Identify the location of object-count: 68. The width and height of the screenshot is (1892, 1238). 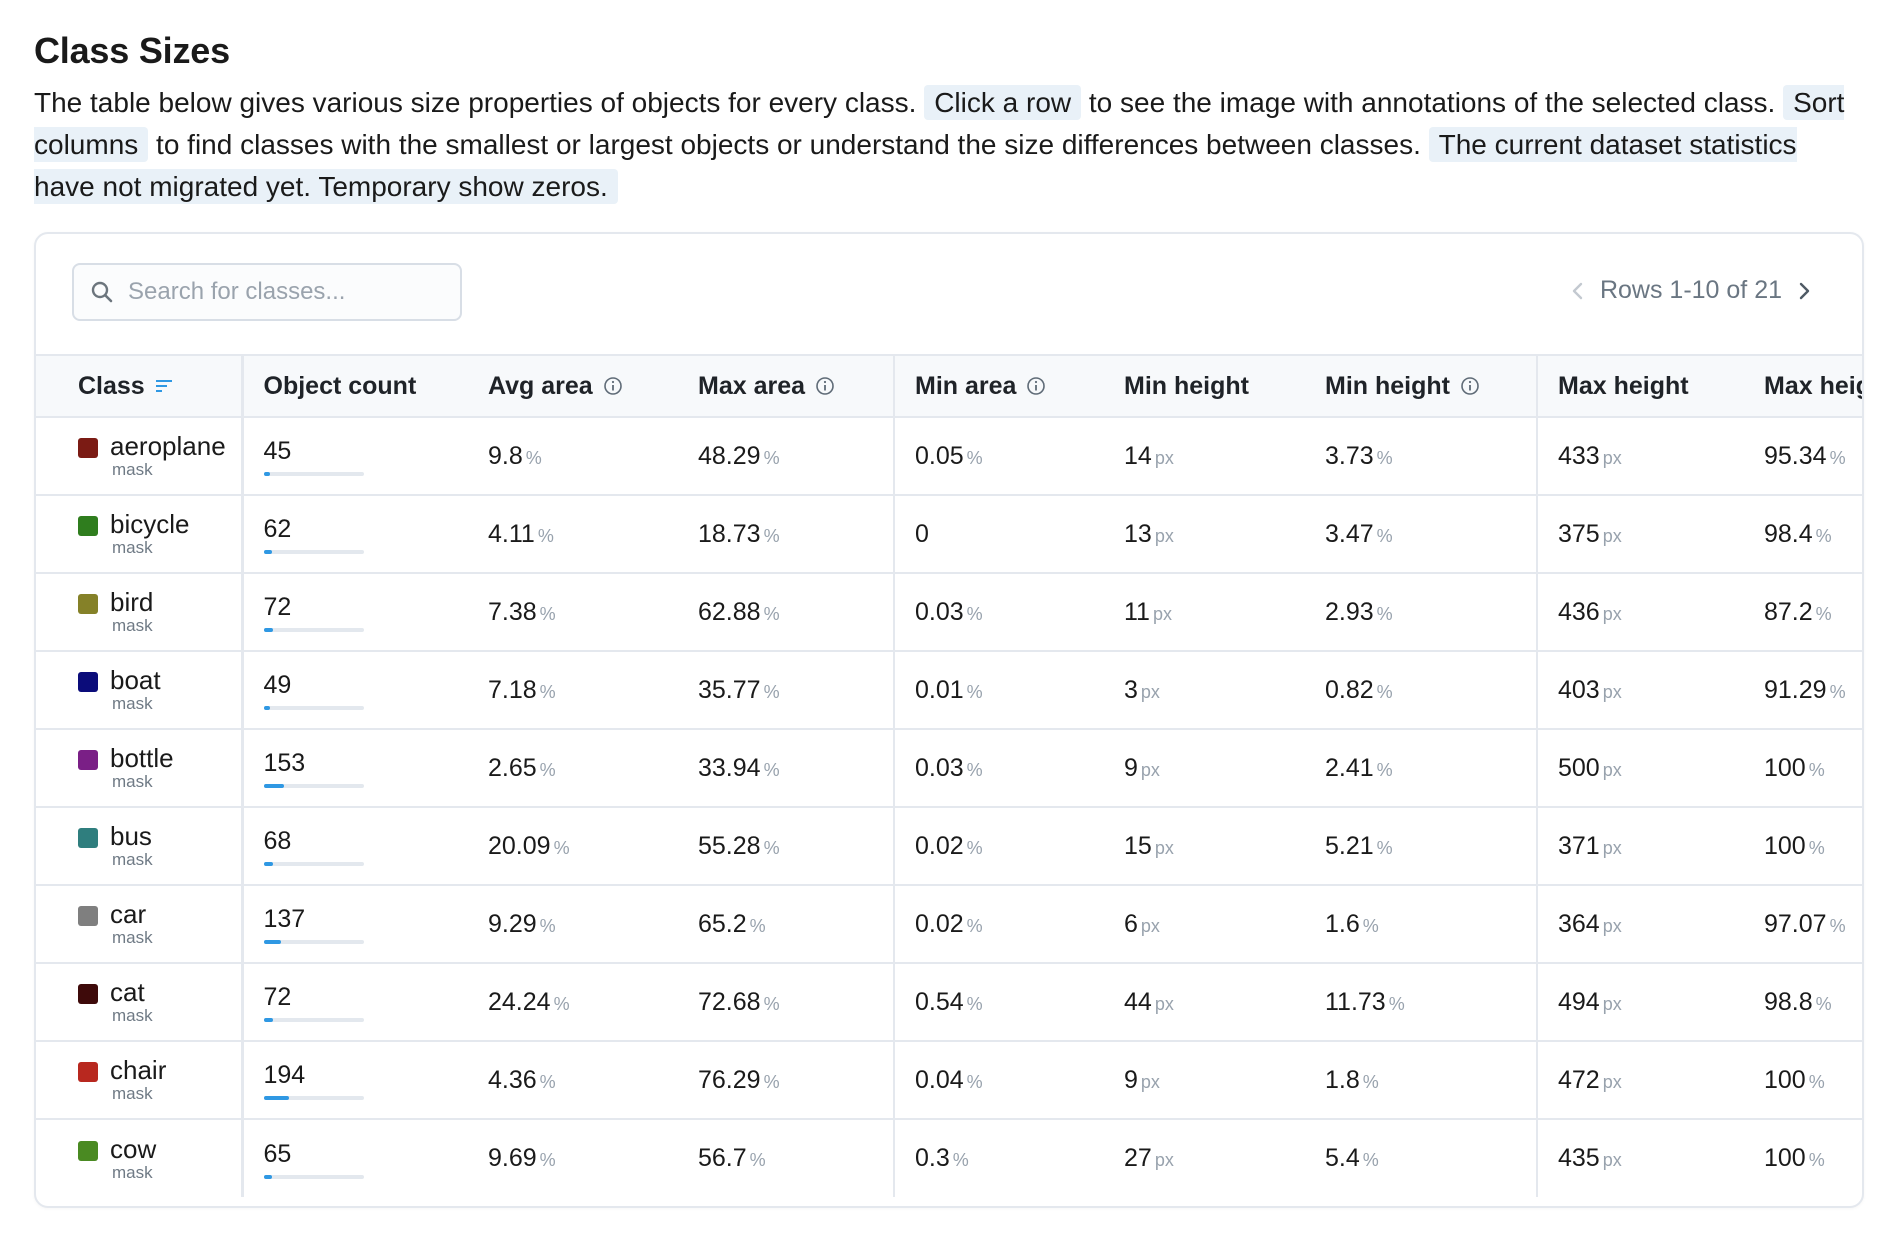
(277, 841).